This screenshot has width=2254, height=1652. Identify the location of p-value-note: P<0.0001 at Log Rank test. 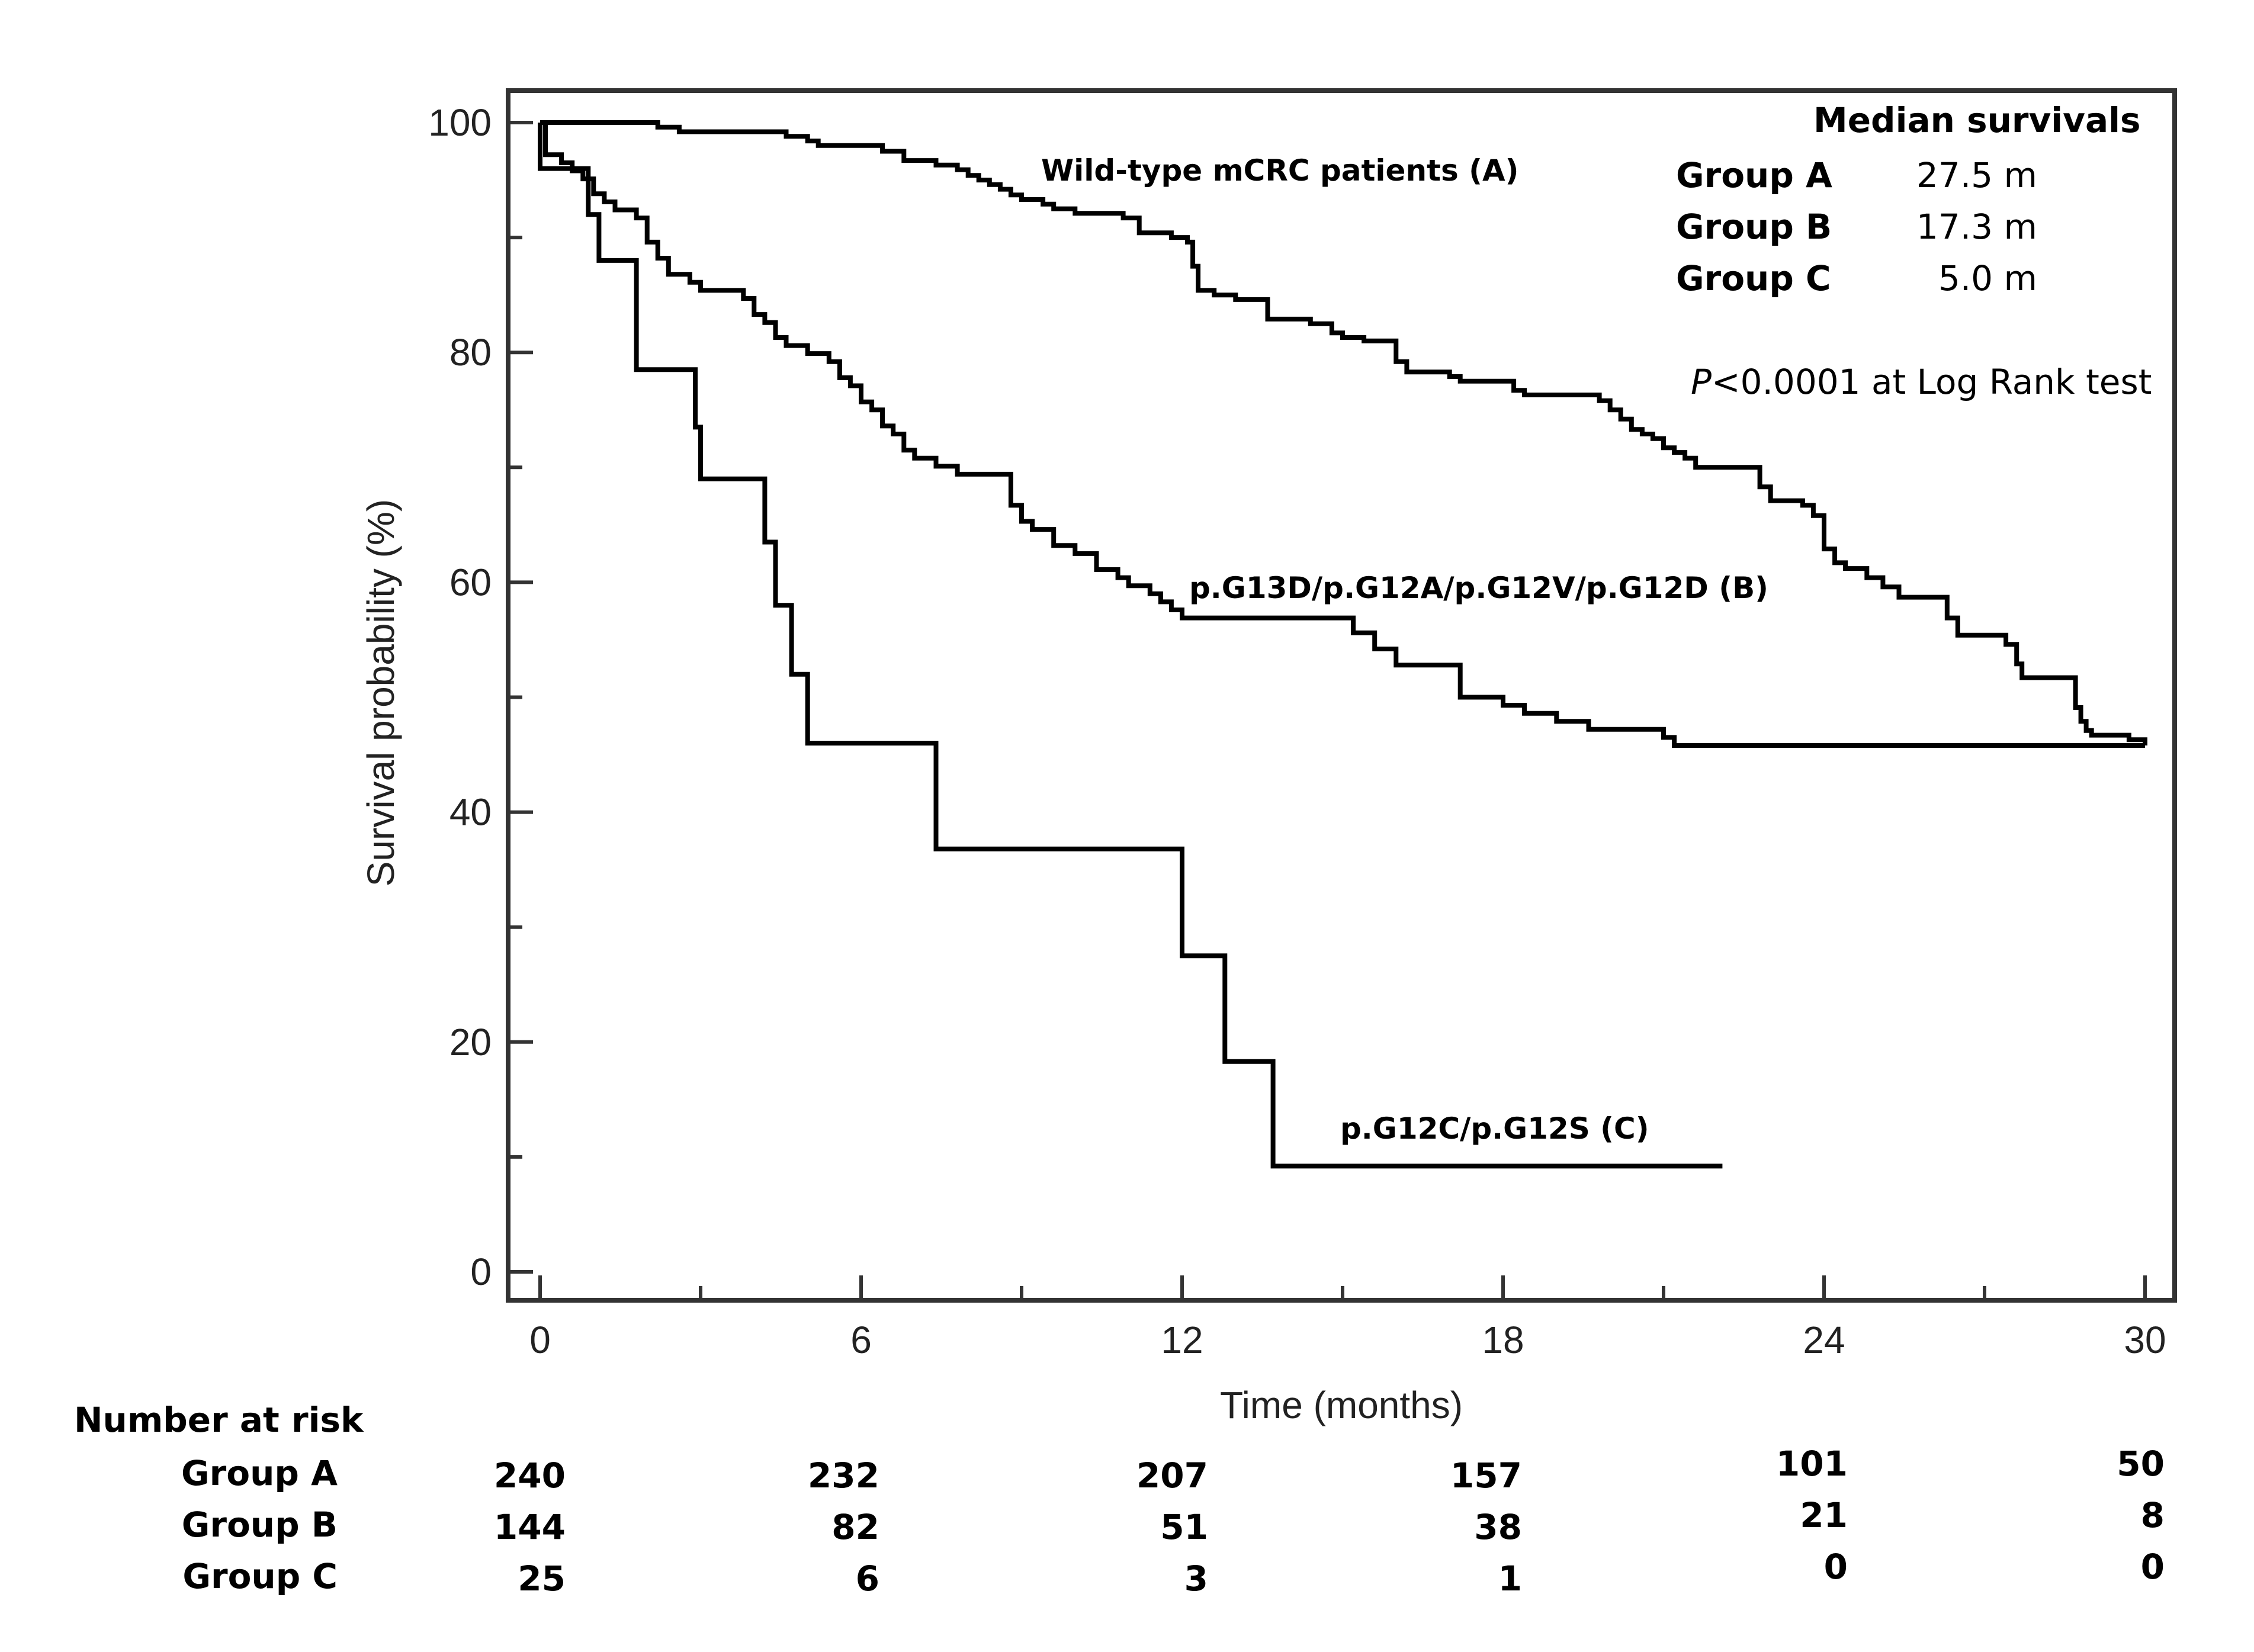
(1921, 382).